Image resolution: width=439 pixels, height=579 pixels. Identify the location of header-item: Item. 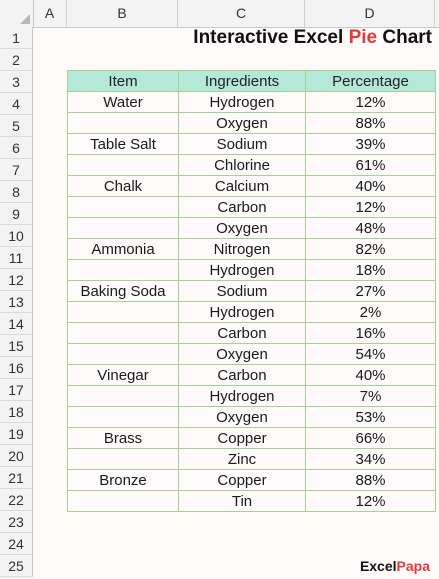
(123, 81).